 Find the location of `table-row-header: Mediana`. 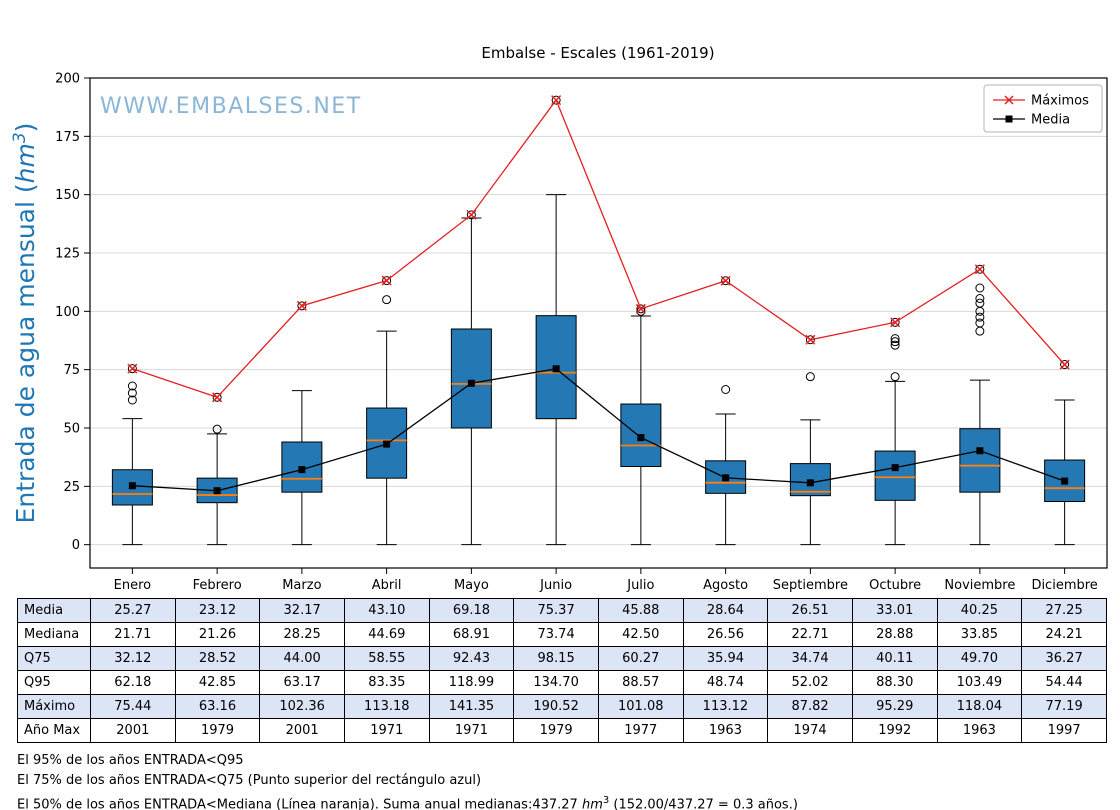

table-row-header: Mediana is located at coordinates (54, 634).